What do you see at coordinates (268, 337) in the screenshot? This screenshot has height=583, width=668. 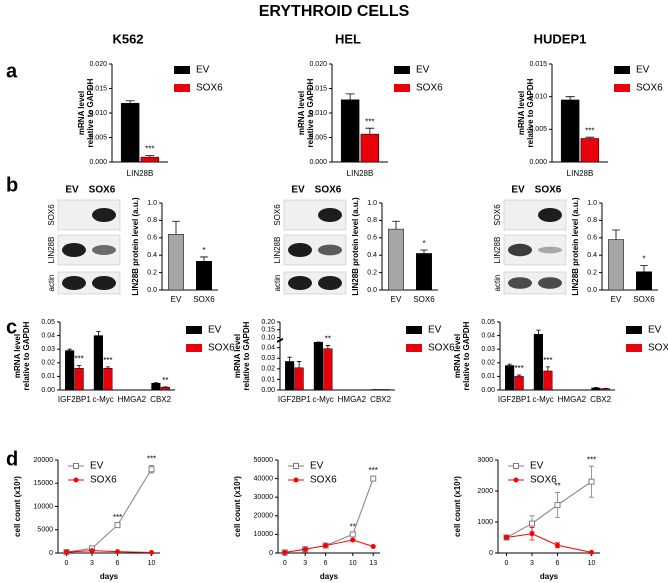 I see `y-tick-label: 0.10` at bounding box center [268, 337].